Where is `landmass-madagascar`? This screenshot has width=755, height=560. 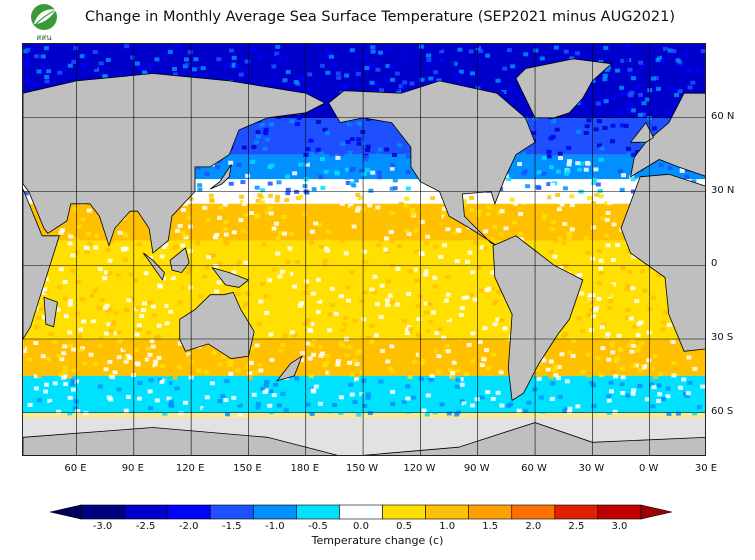
landmass-madagascar is located at coordinates (50, 312).